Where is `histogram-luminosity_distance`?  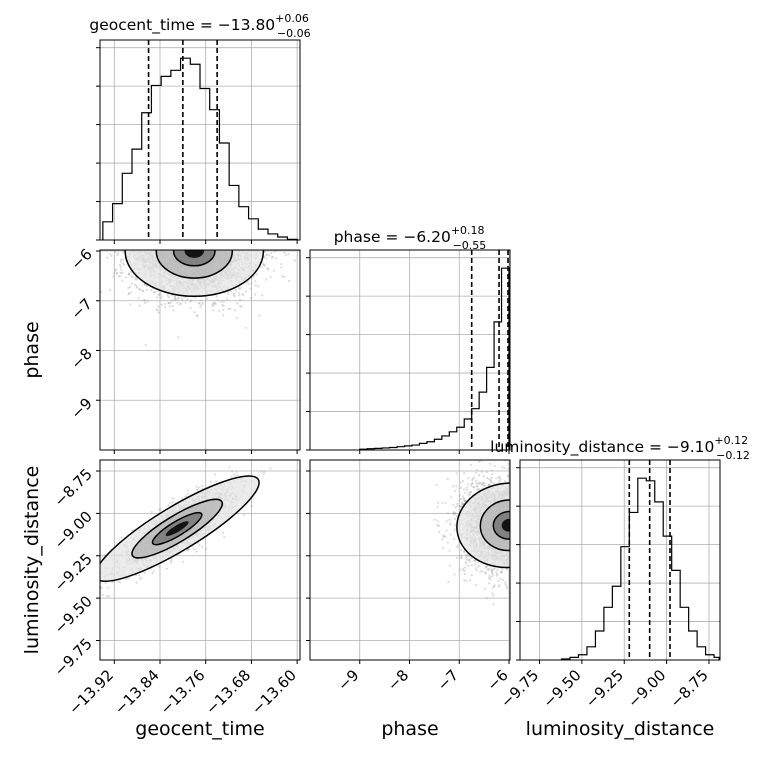
histogram-luminosity_distance is located at coordinates (641, 569).